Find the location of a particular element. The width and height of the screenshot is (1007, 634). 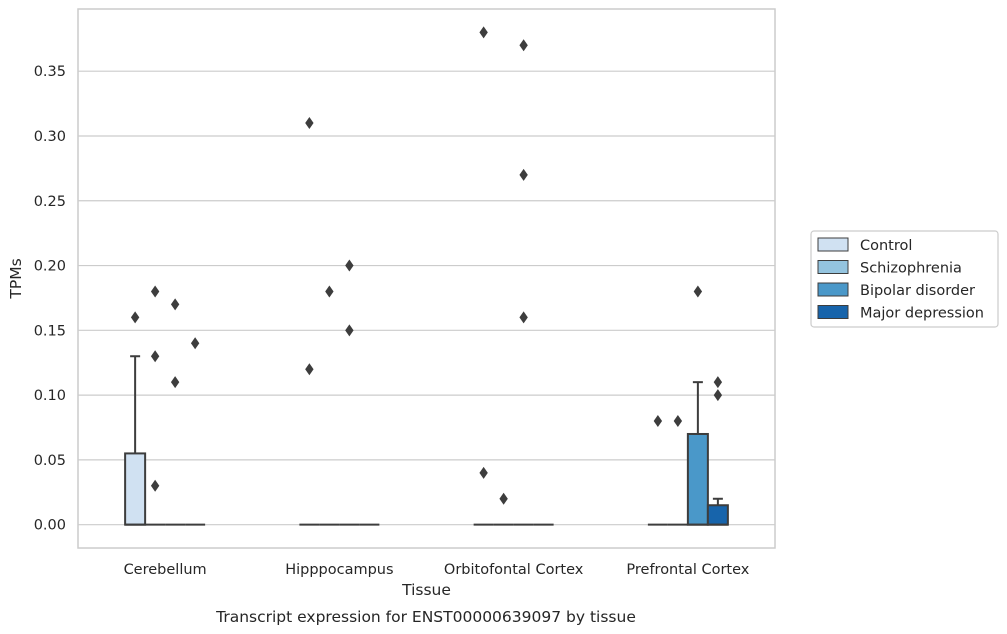

y-axis-ticks: 0.00 0.05 0.10 0.15 0.20 0.25 0.30 0.35 is located at coordinates (50, 298).